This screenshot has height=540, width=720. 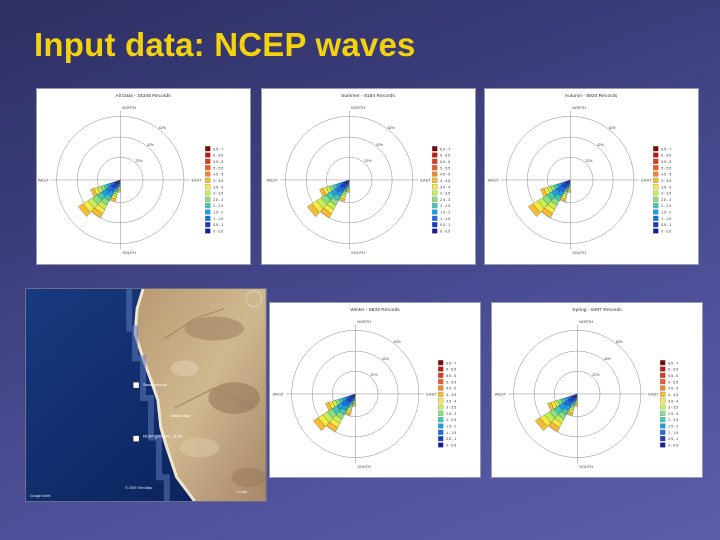 What do you see at coordinates (451, 446) in the screenshot?
I see `legend-label: 0 - 0.5` at bounding box center [451, 446].